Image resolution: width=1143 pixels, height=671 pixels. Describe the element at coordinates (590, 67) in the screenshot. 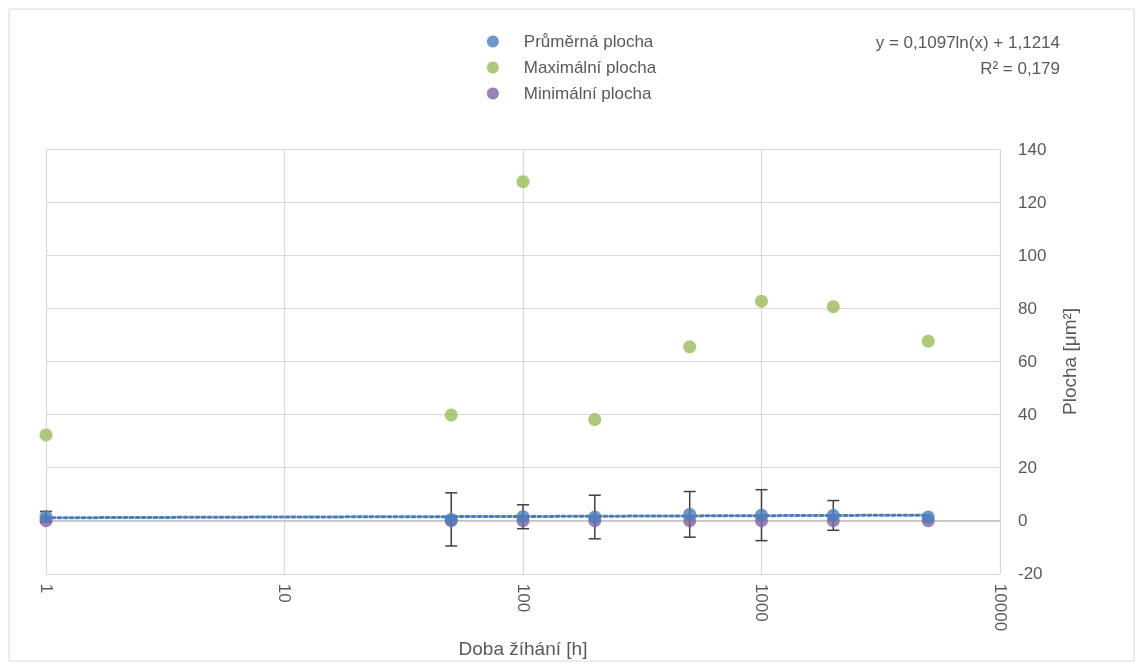

I see `legend-label: Maximální plocha` at that location.